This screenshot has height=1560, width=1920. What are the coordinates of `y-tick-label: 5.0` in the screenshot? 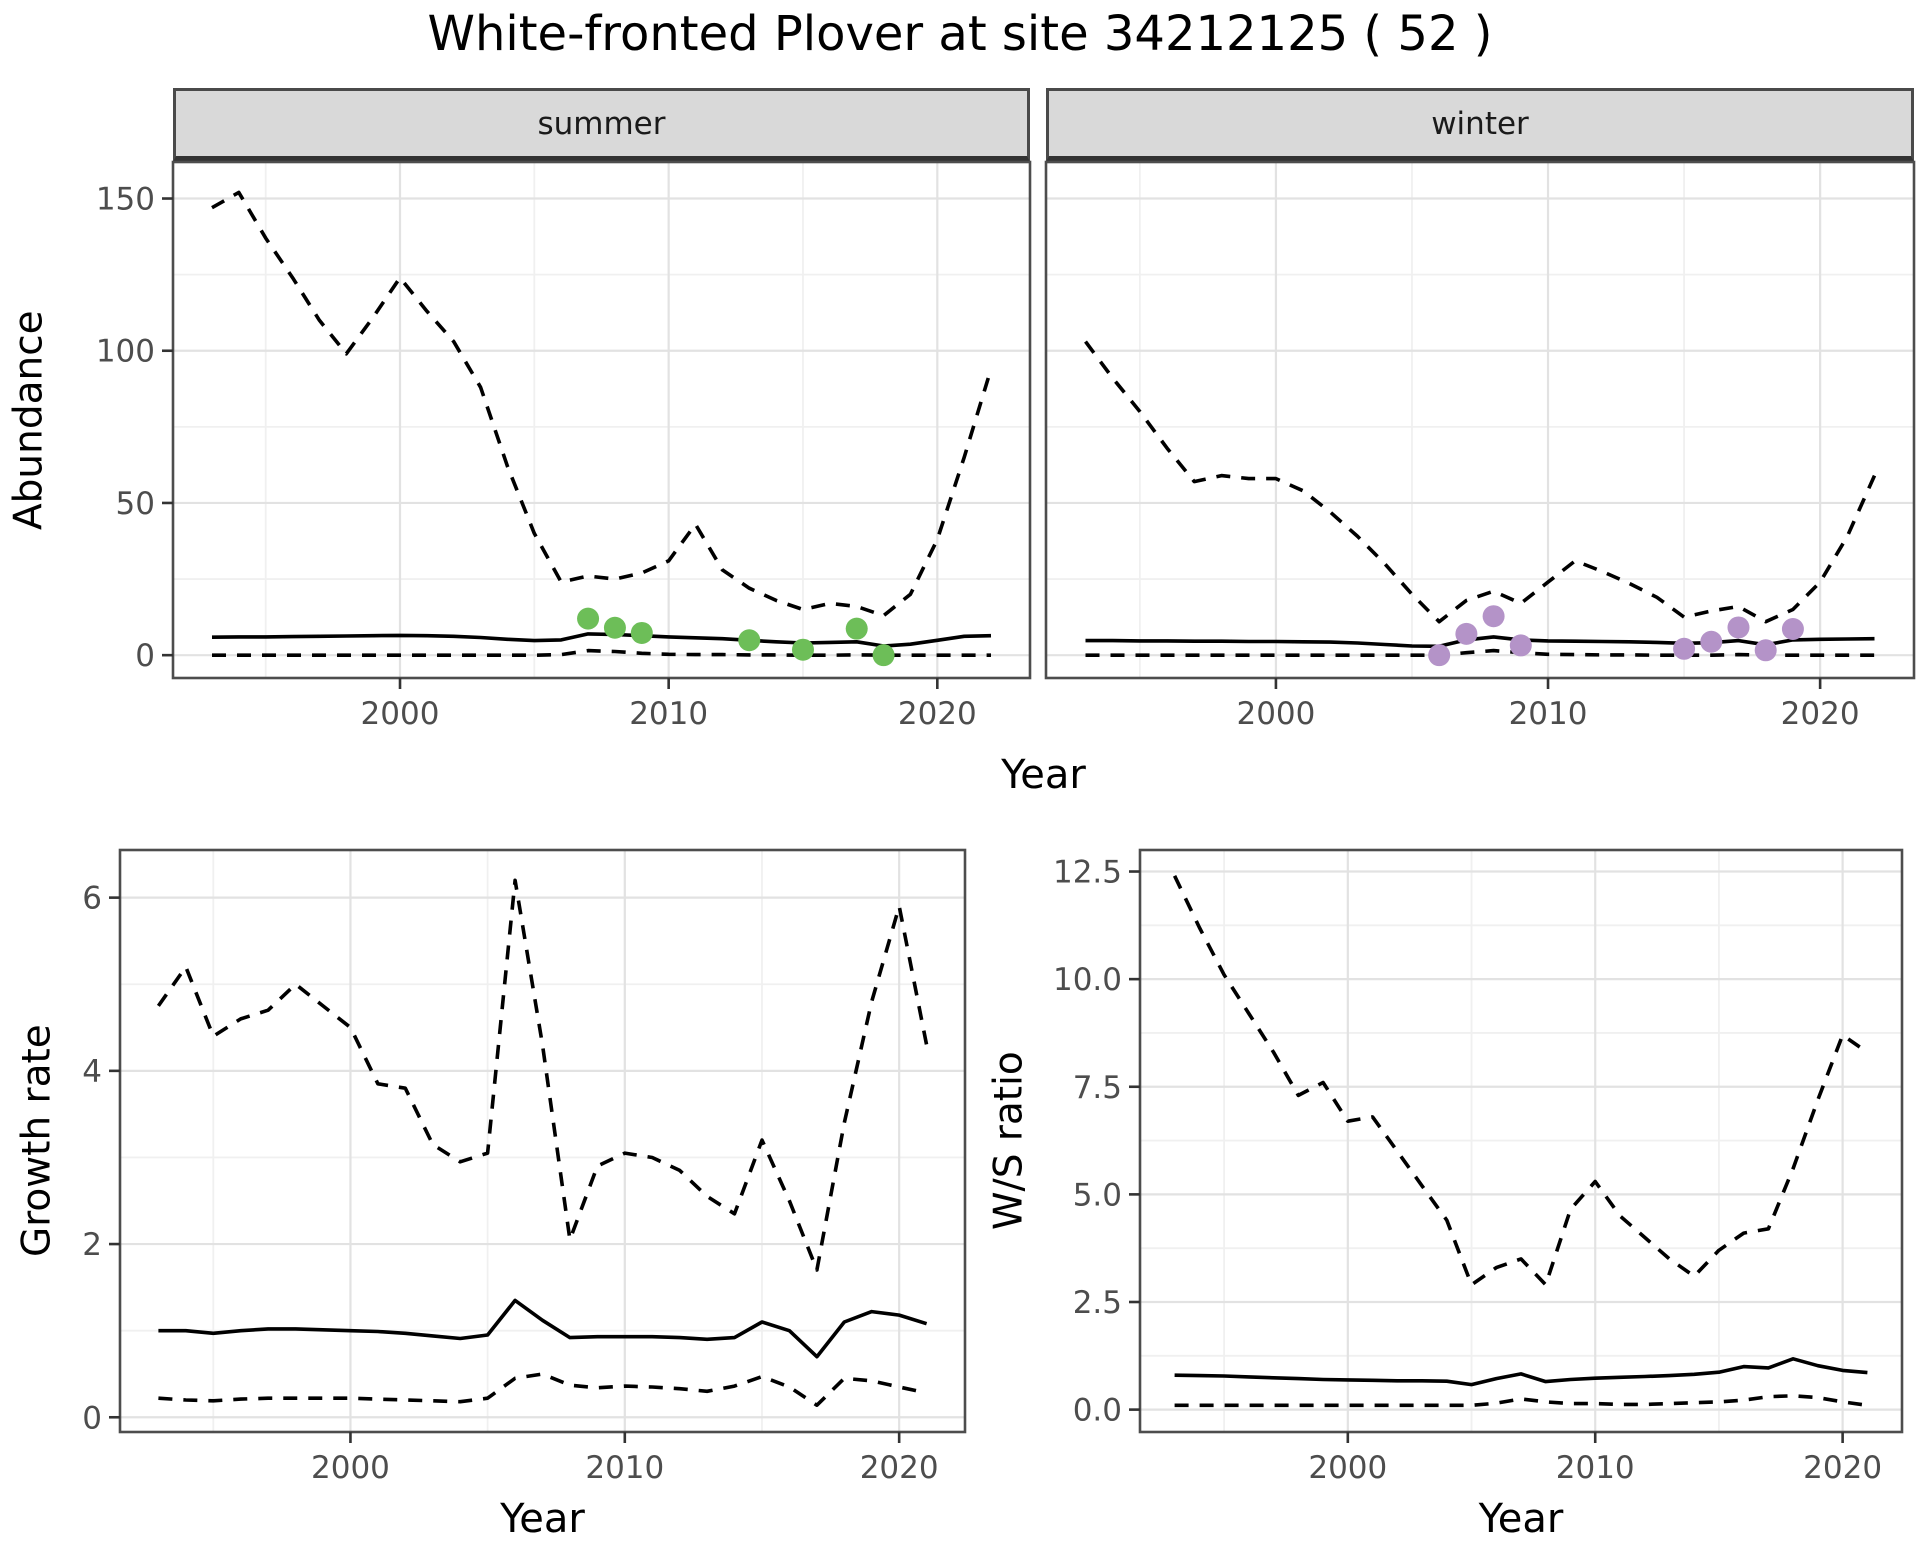 It's located at (1097, 1195).